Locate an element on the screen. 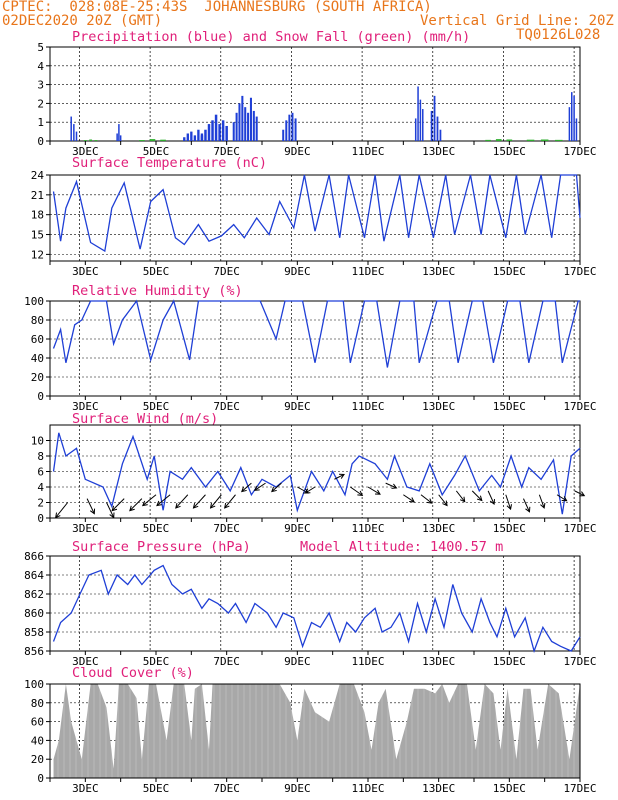 This screenshot has height=800, width=618. cloud-title: Cloud Cover (%) is located at coordinates (133, 673).